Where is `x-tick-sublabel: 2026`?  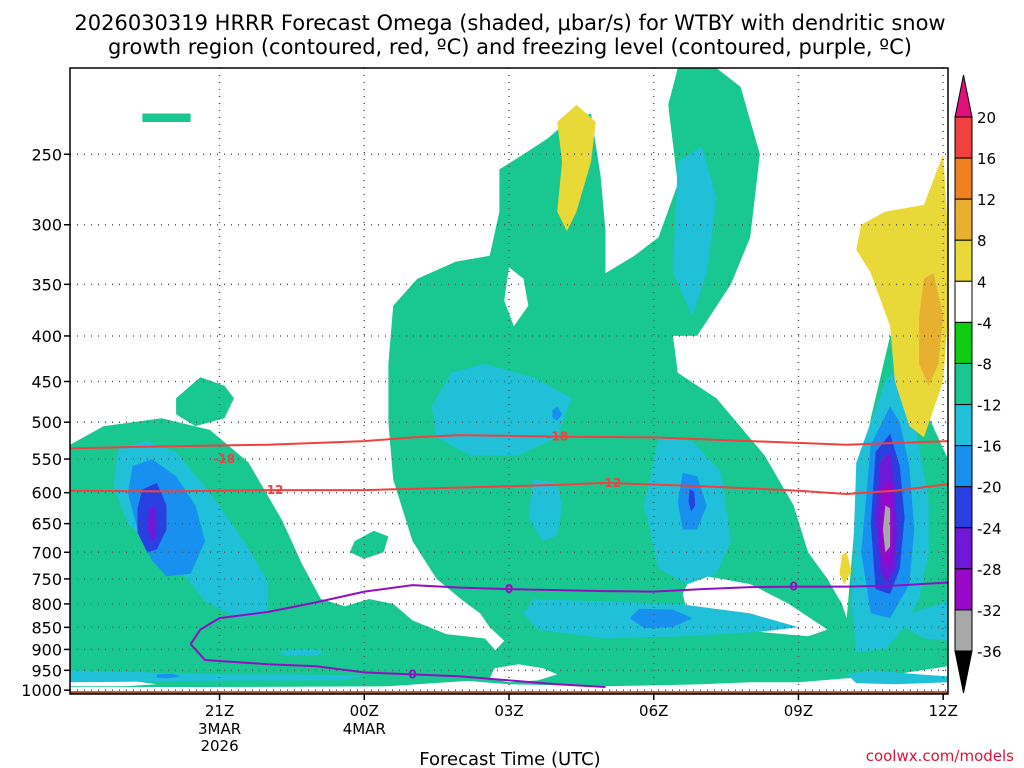
x-tick-sublabel: 2026 is located at coordinates (219, 746).